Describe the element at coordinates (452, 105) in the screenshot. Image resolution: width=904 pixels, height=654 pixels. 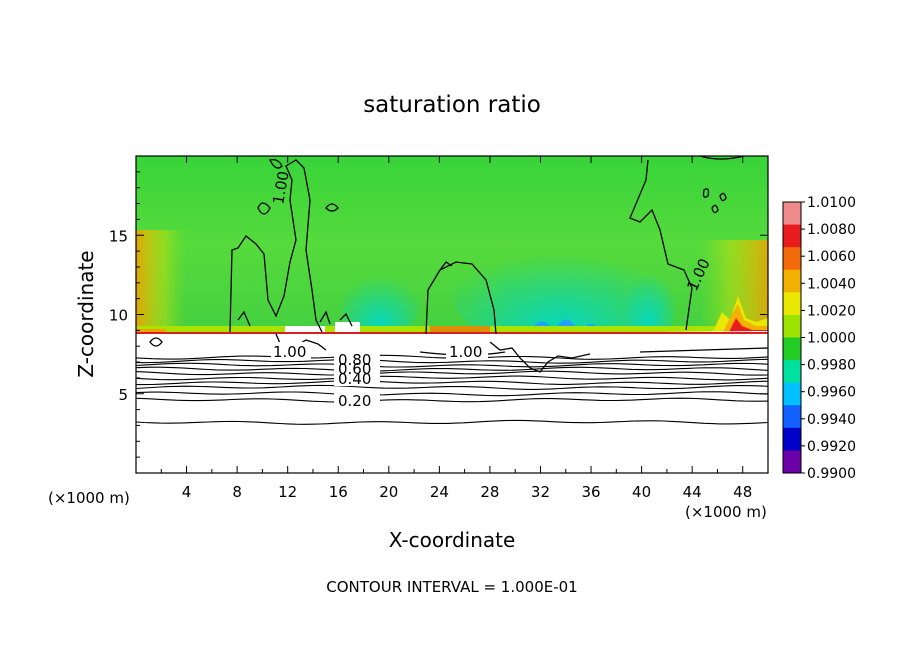
I see `chart-title: saturation ratio` at that location.